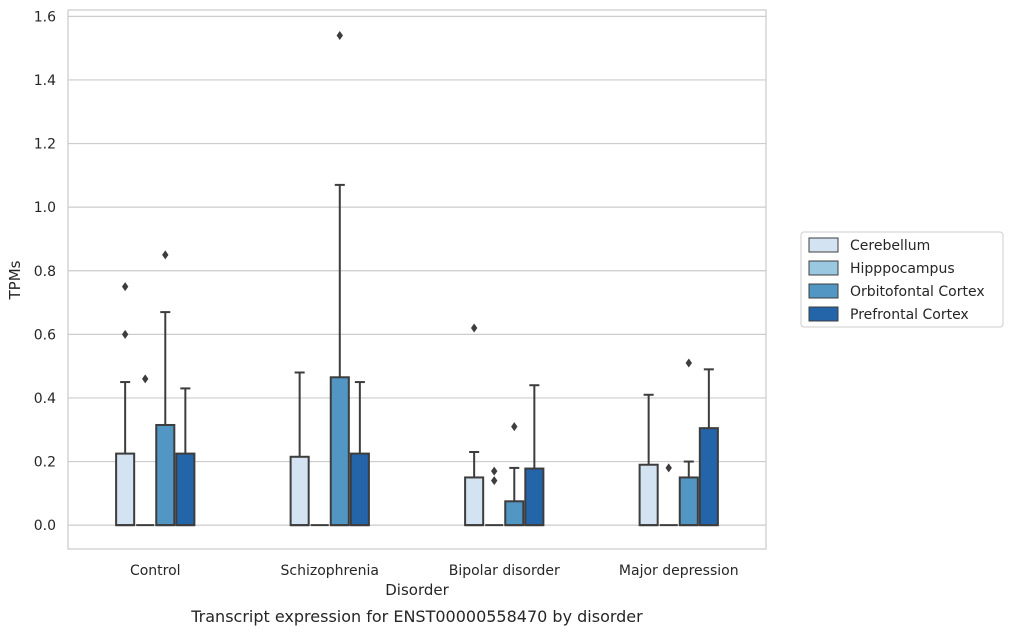 This screenshot has width=1014, height=635. What do you see at coordinates (15, 280) in the screenshot?
I see `y-axis-label: TPMs` at bounding box center [15, 280].